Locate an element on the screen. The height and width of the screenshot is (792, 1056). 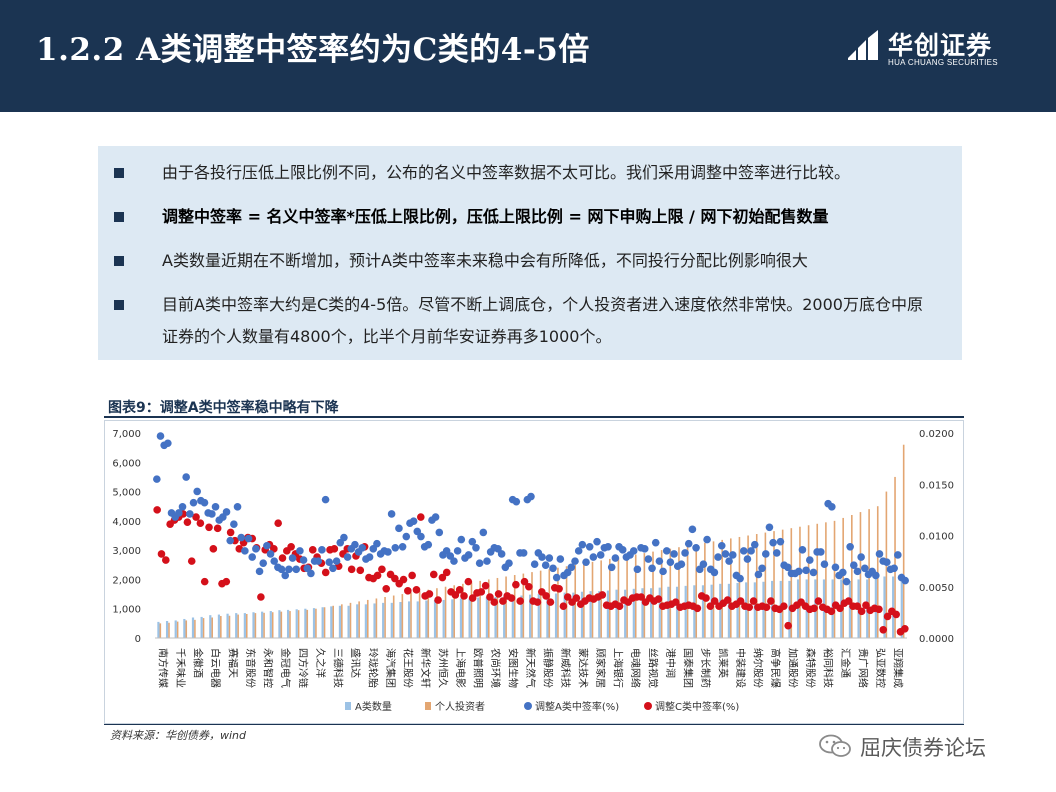
category-label: 海汽集团 is located at coordinates (390, 668).